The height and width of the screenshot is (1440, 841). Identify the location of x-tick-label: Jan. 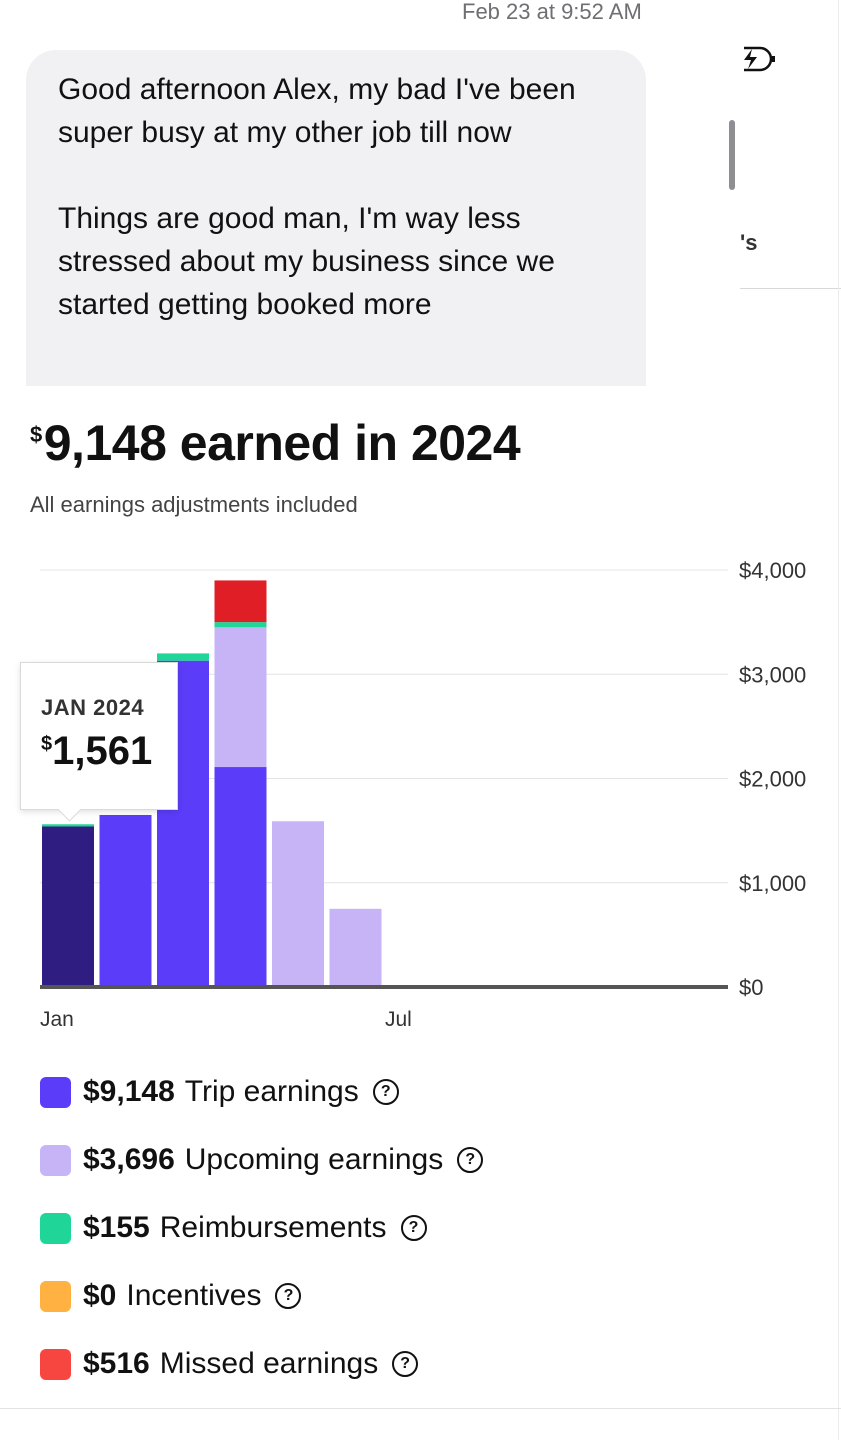
(57, 1019).